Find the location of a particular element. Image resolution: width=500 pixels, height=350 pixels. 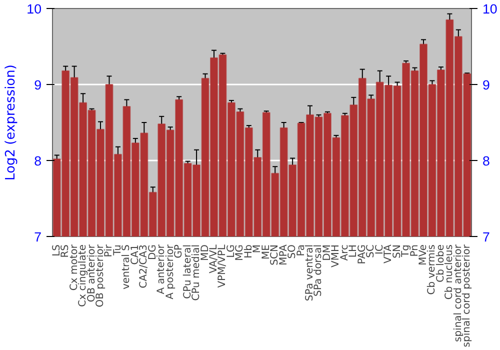

y-tick-label: 9 is located at coordinates (38, 85).